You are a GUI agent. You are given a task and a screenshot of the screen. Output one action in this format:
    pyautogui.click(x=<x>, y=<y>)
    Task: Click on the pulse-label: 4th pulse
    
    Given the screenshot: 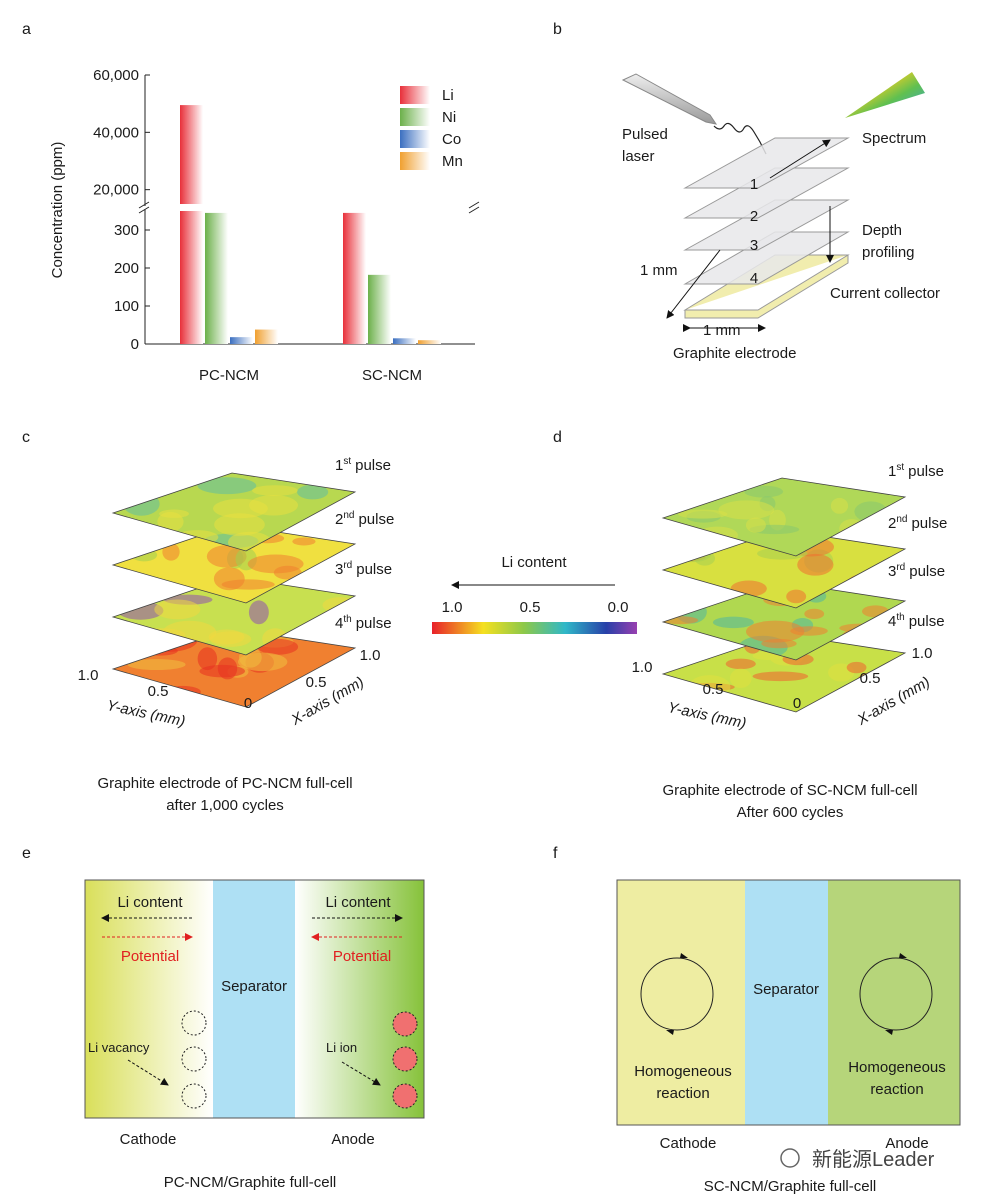 What is the action you would take?
    pyautogui.click(x=916, y=621)
    